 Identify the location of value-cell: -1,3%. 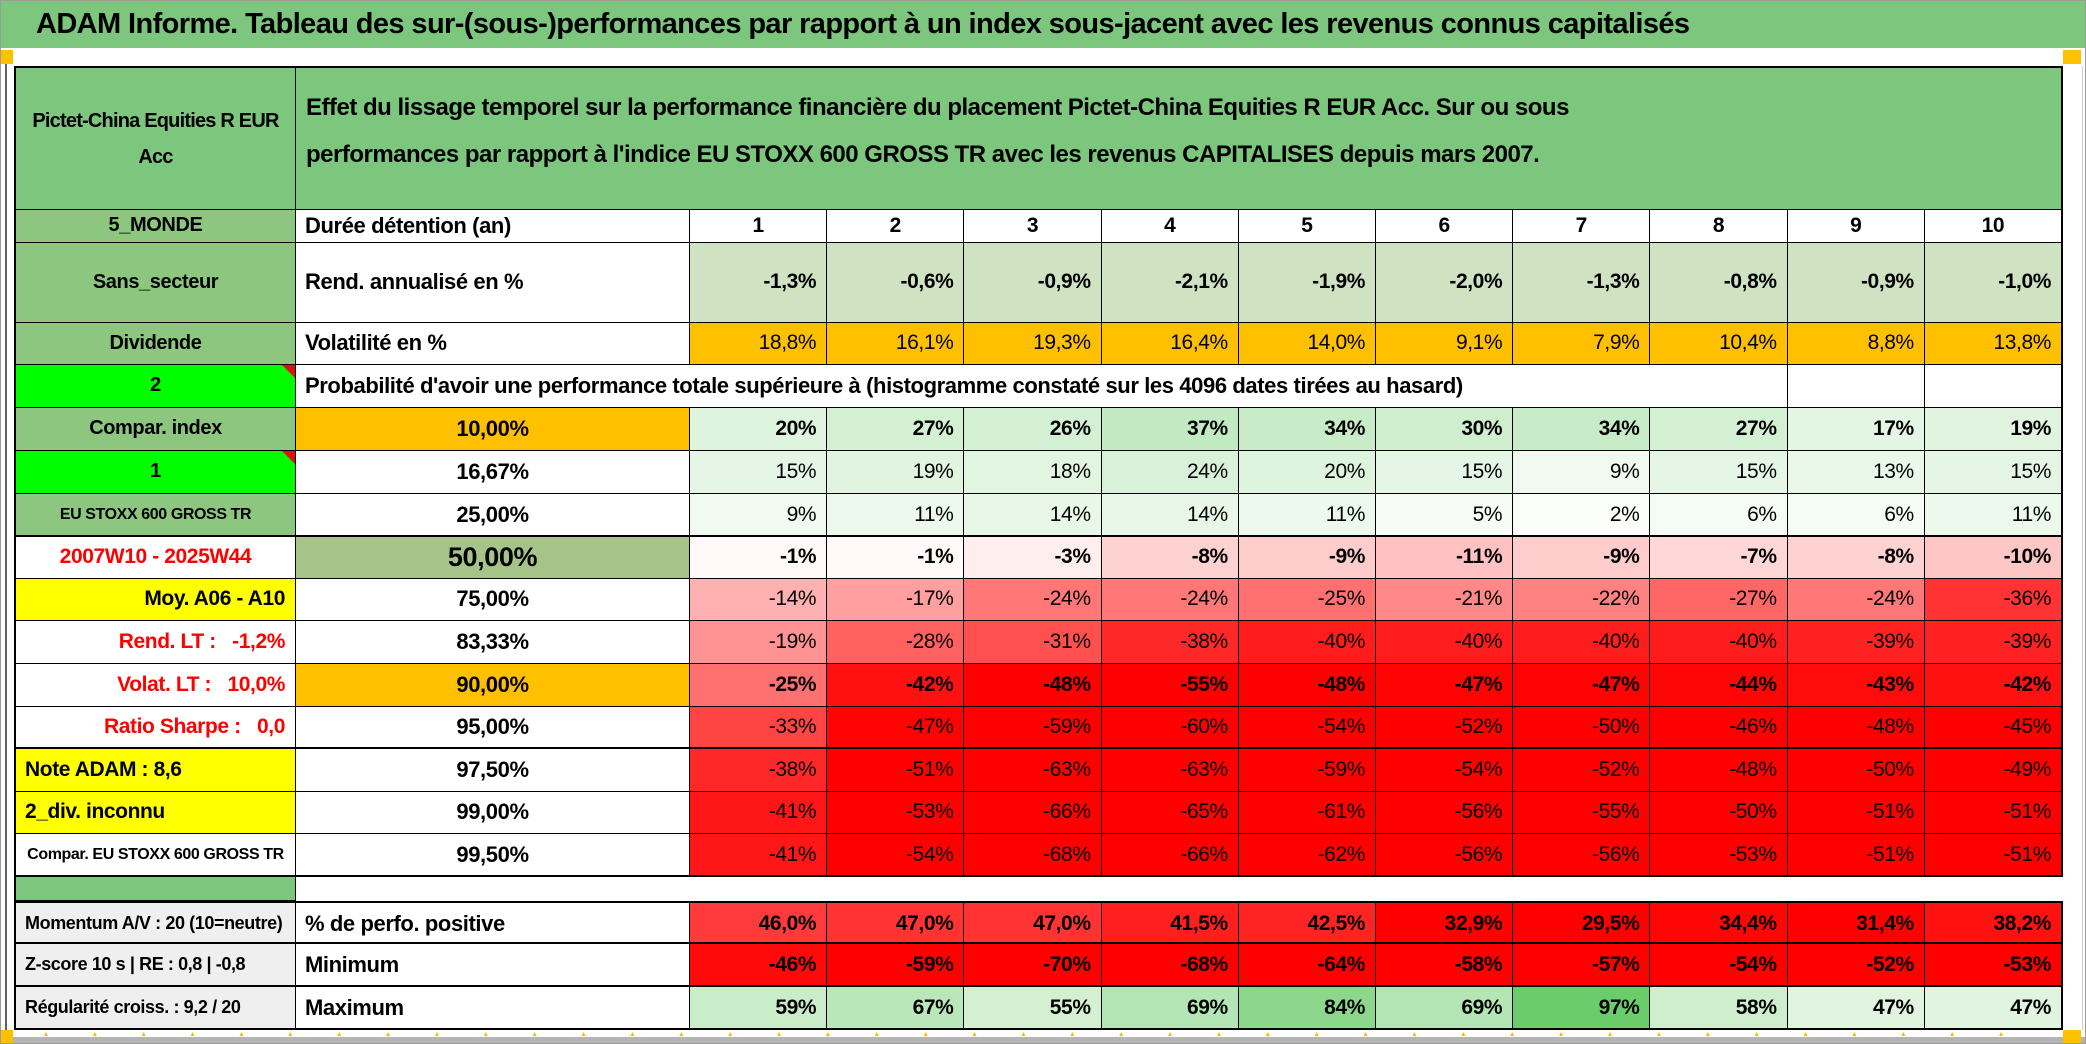
(759, 283).